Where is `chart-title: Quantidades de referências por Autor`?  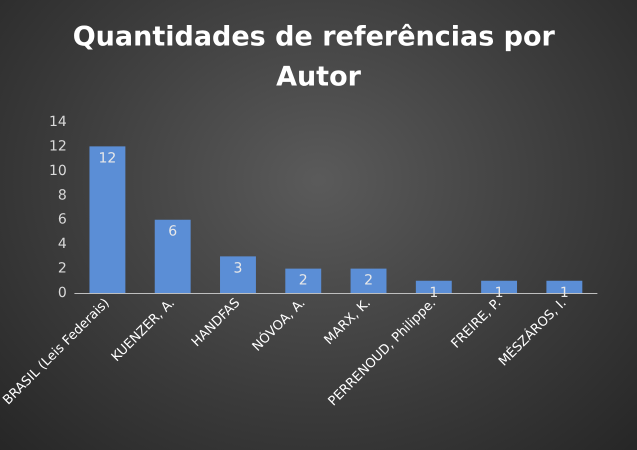 chart-title: Quantidades de referências por Autor is located at coordinates (318, 57).